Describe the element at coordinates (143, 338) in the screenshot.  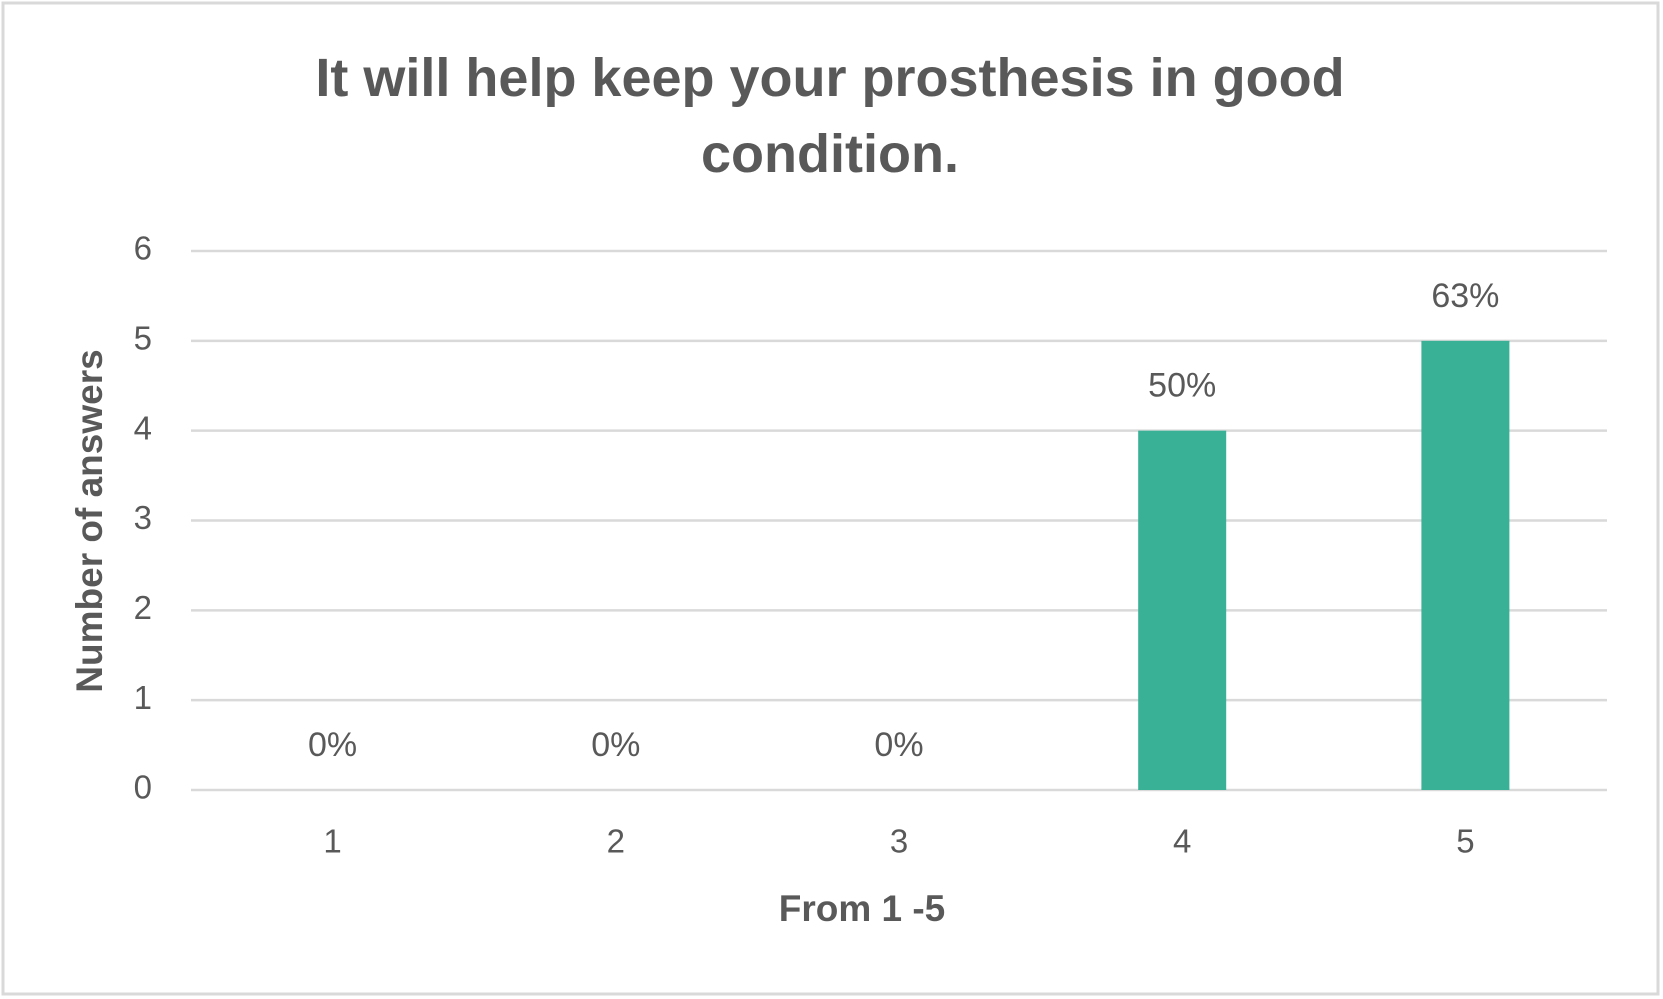
I see `y-tick-label: 5` at that location.